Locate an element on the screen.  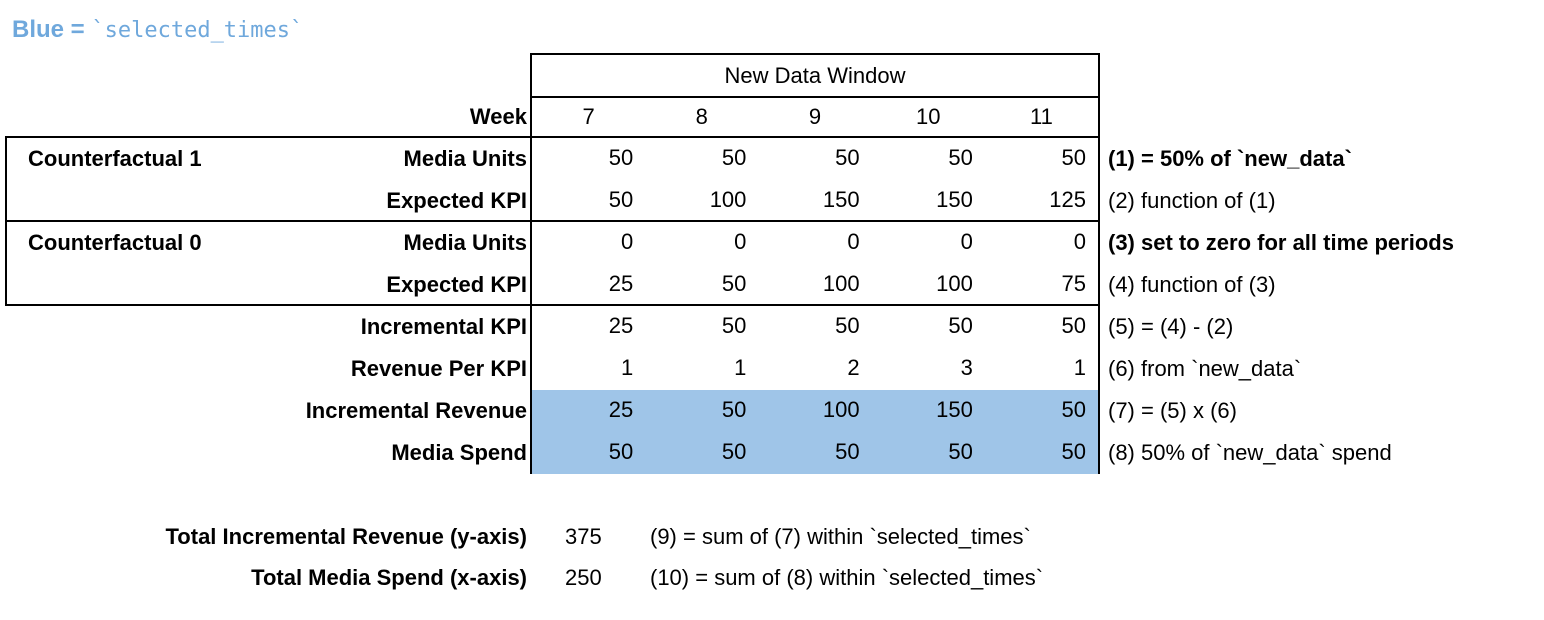
counterfactual-0-box is located at coordinates (268, 263).